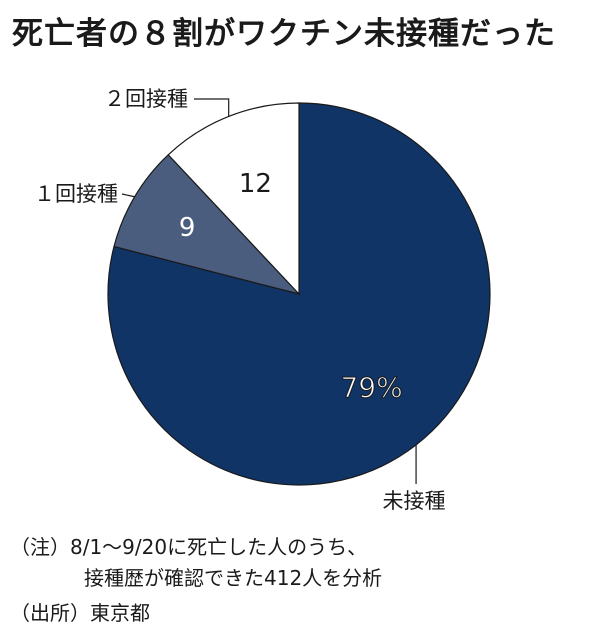 This screenshot has height=640, width=599. What do you see at coordinates (187, 228) in the screenshot?
I see `value-label: 9` at bounding box center [187, 228].